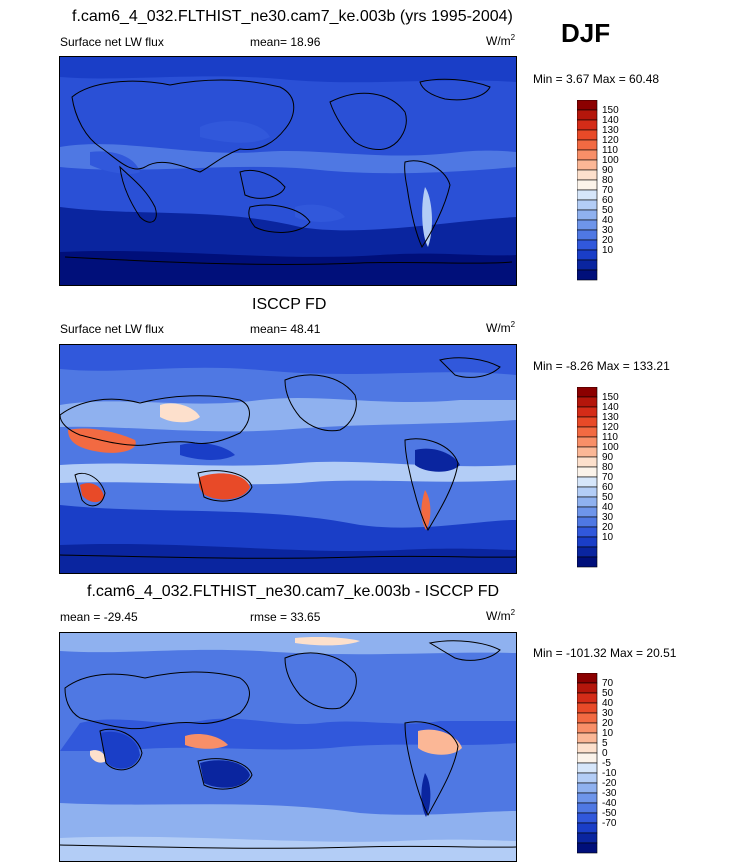  Describe the element at coordinates (610, 417) in the screenshot. I see `colorbar-tick-label: 130` at that location.